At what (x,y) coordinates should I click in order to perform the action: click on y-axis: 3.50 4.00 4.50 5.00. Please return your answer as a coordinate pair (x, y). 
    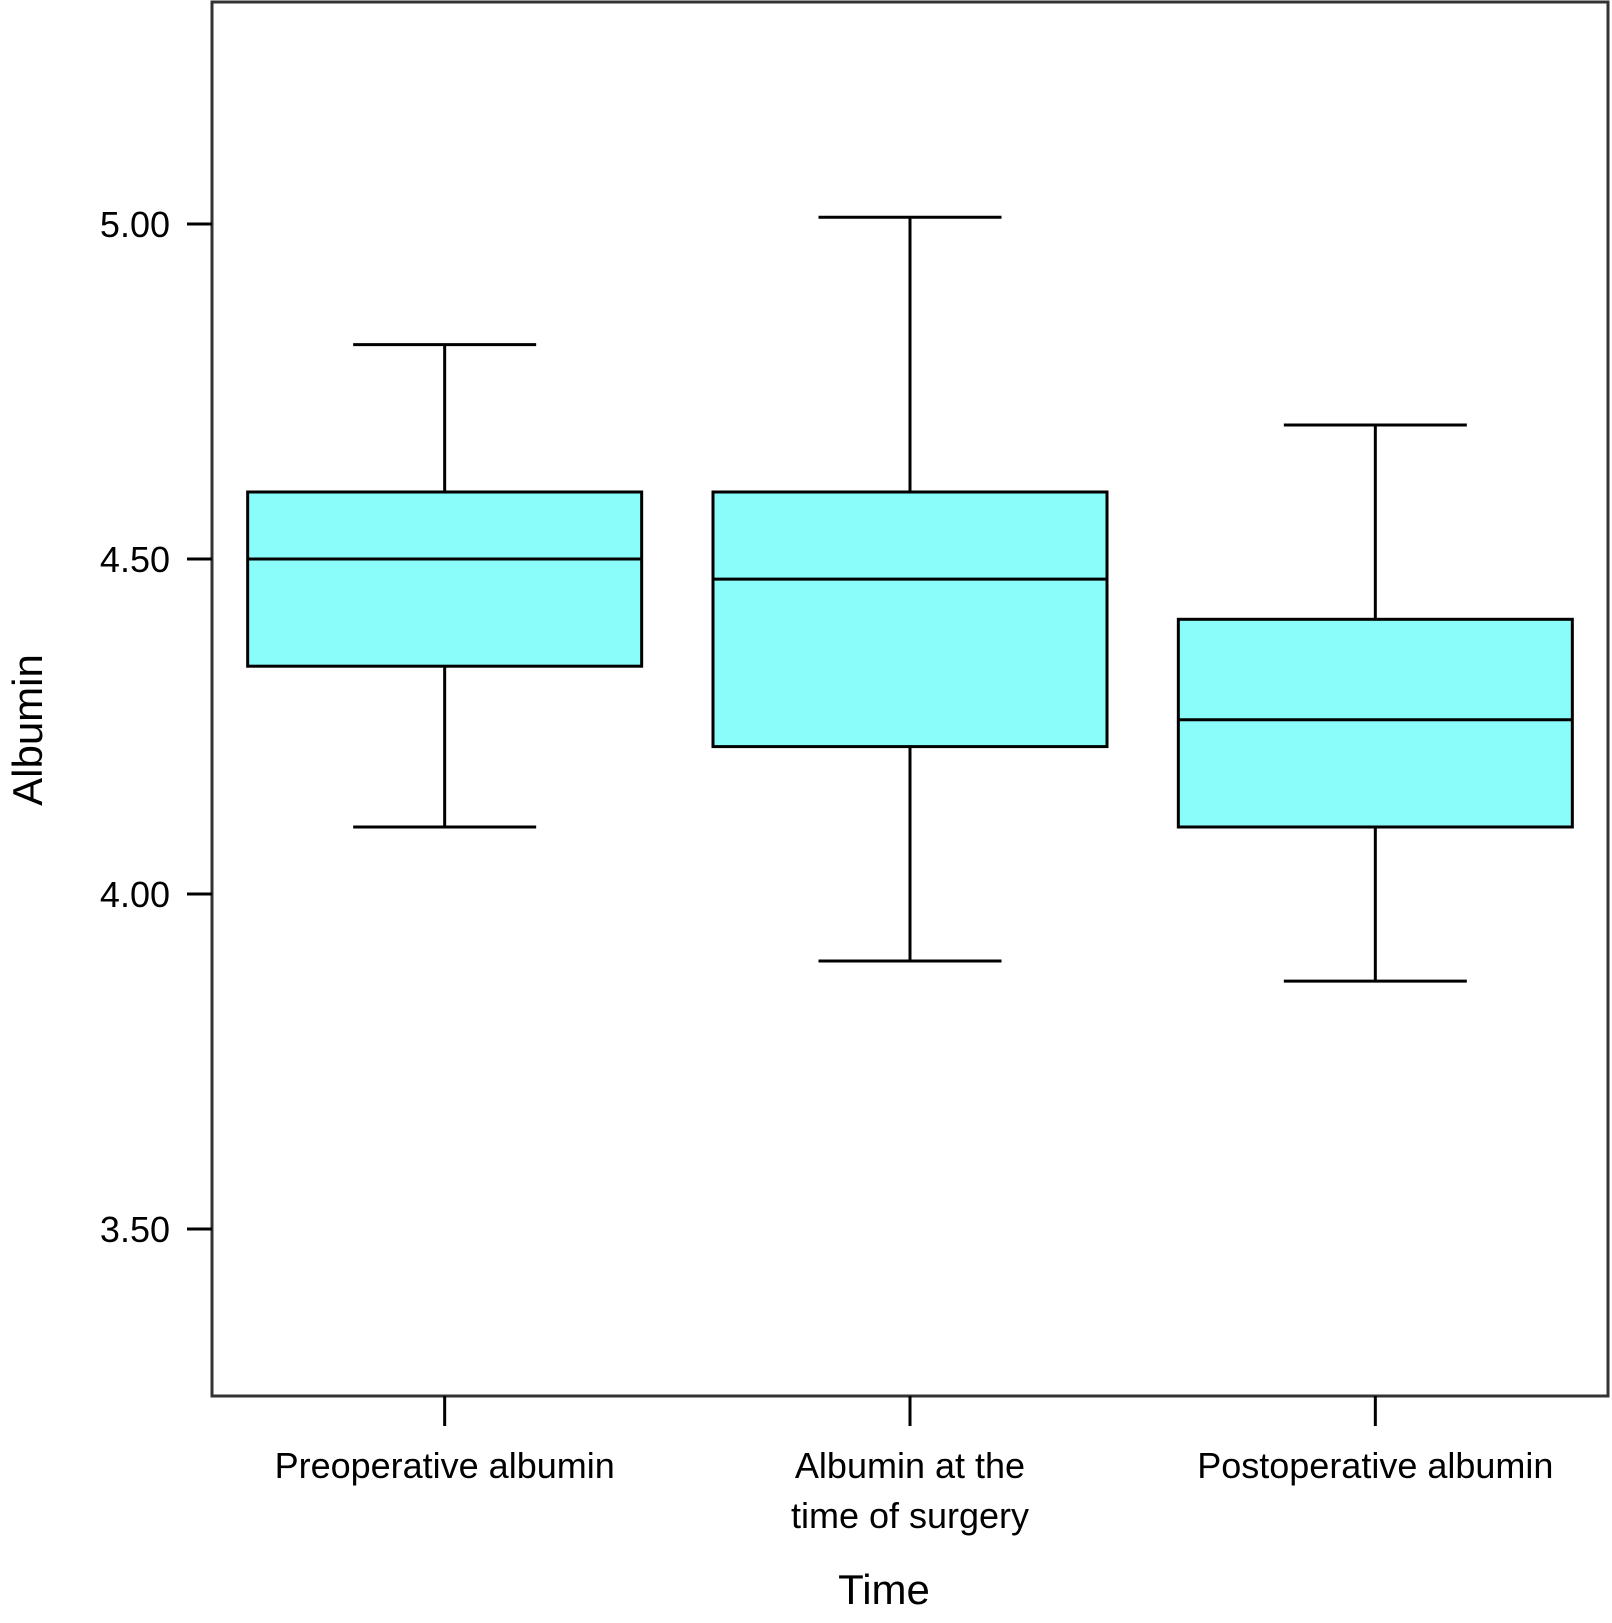
    Looking at the image, I should click on (156, 727).